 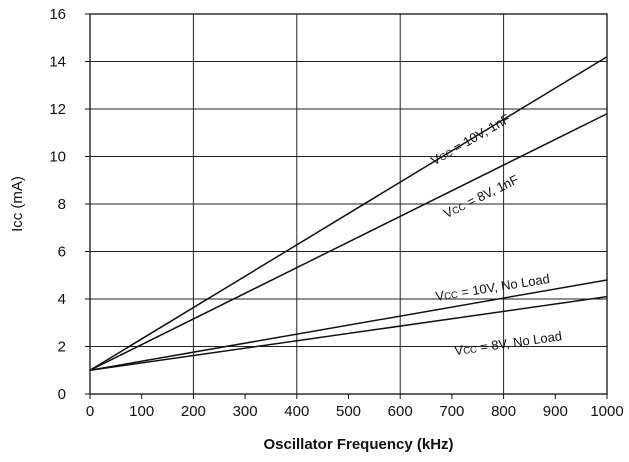 I want to click on x-tick-label: 400, so click(x=296, y=411).